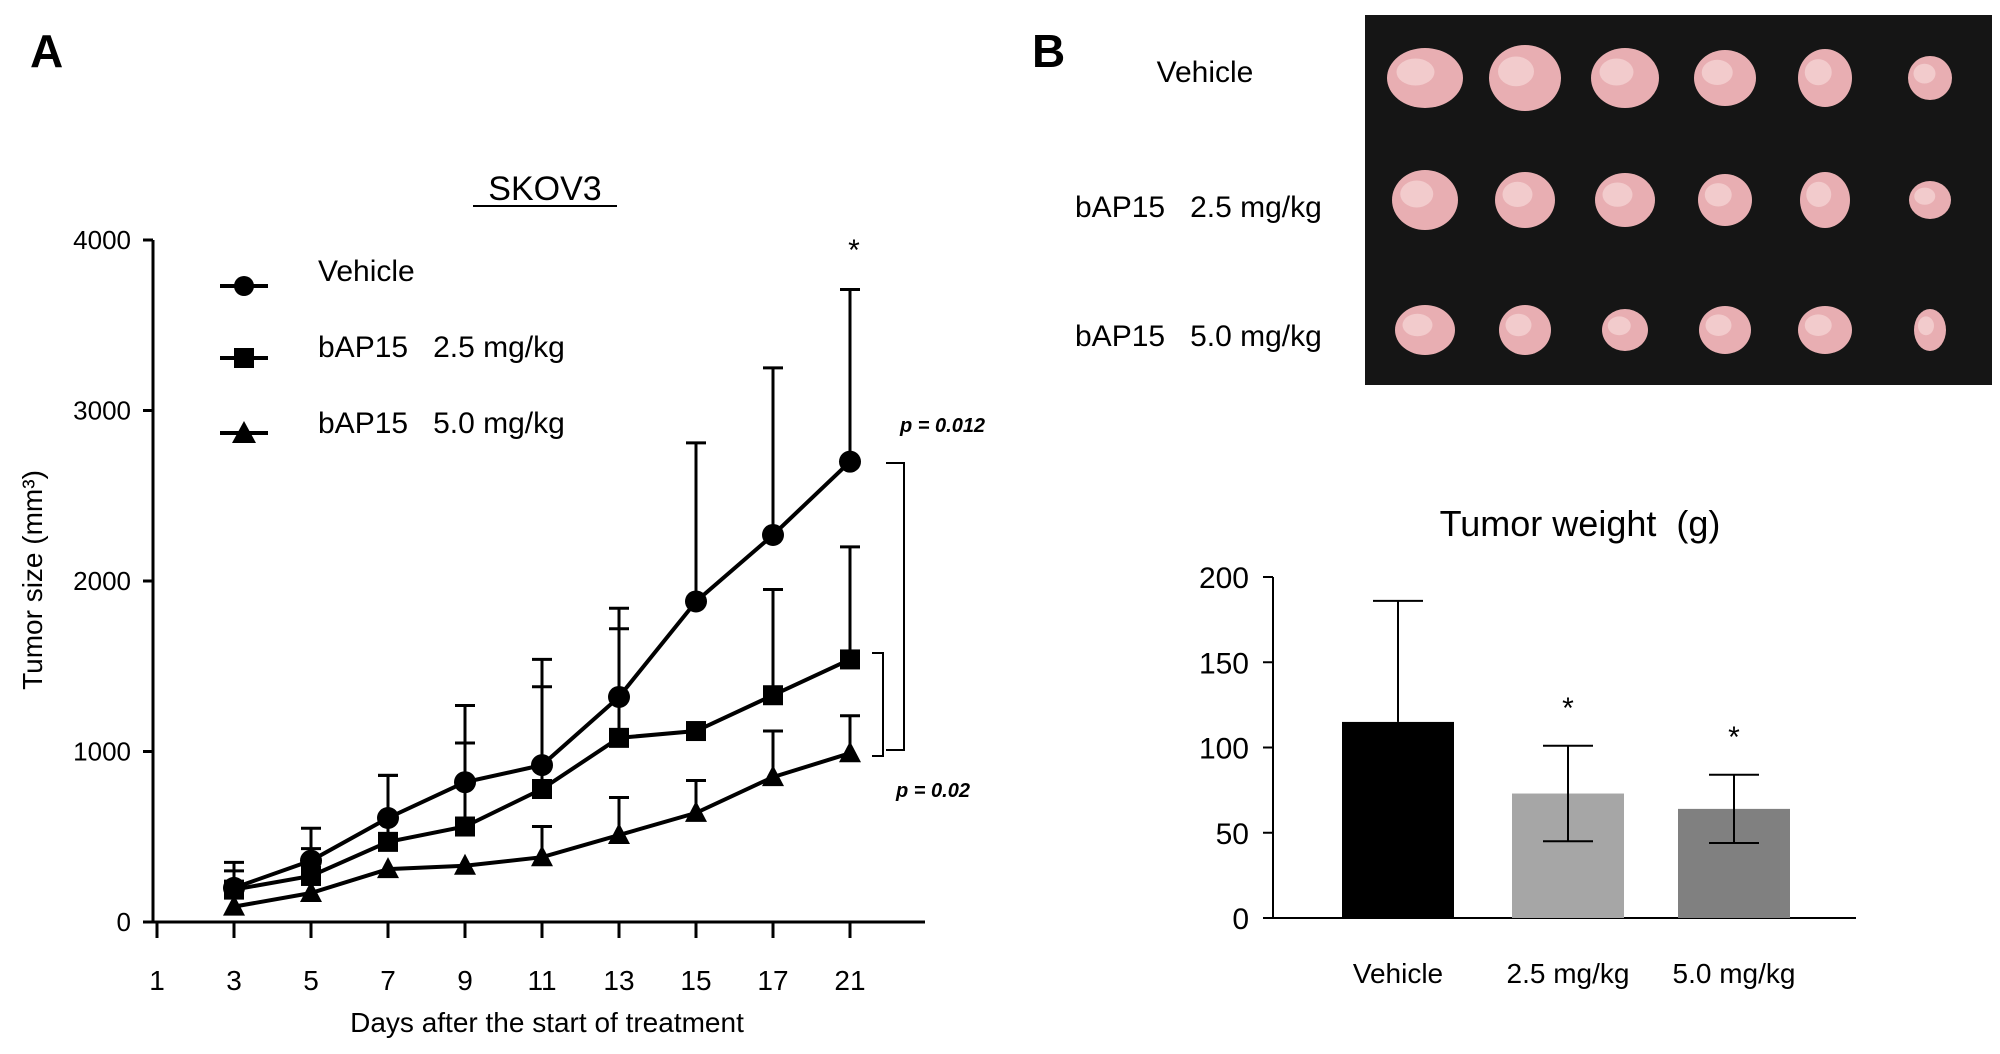 This screenshot has width=2000, height=1054. I want to click on chart-b-y-ticks: 0 50 100 150 200, so click(1236, 749).